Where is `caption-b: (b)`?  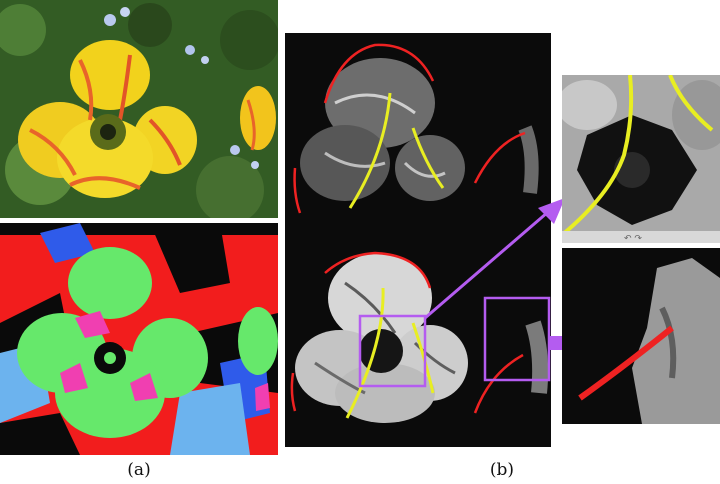
caption-b: (b) is located at coordinates (502, 470).